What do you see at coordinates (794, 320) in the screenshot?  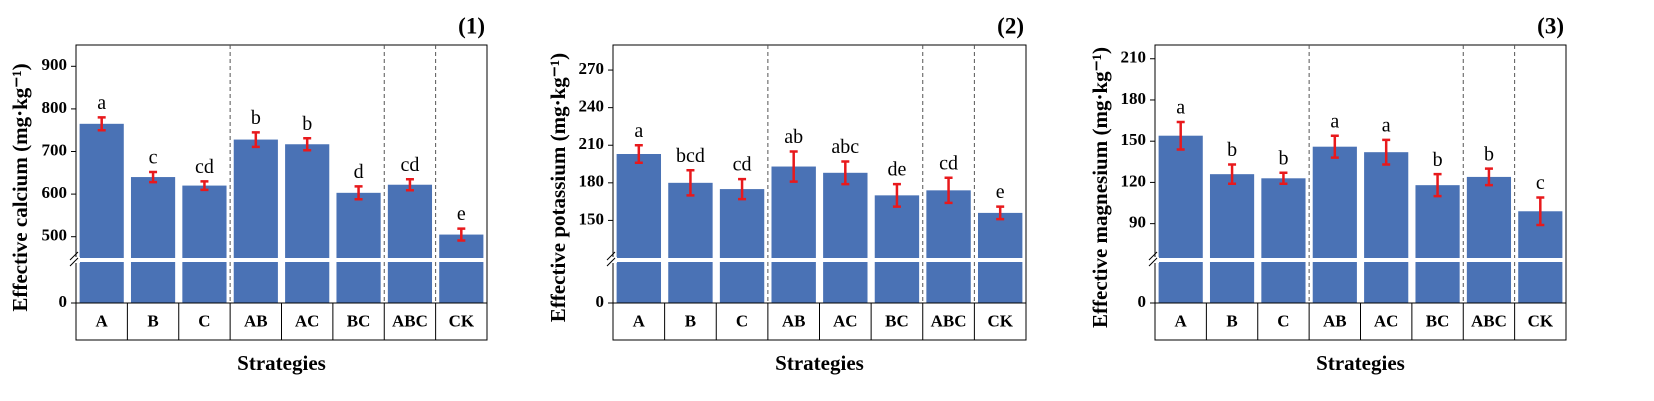 I see `x-tick-label: AB` at bounding box center [794, 320].